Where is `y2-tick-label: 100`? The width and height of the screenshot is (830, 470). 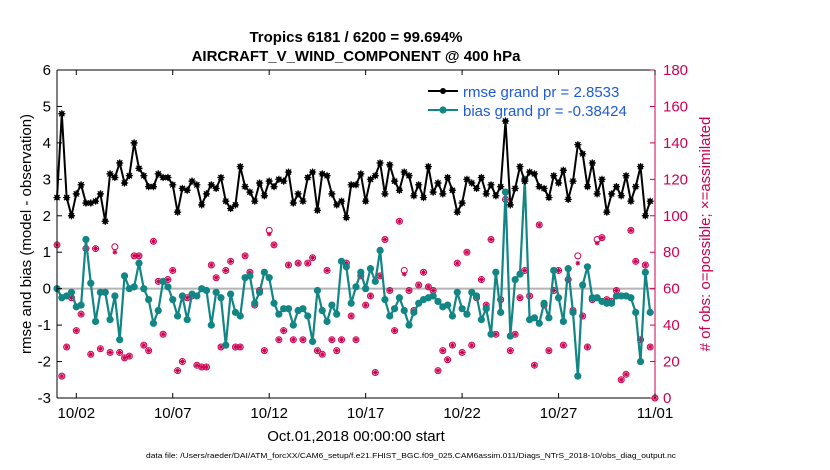 y2-tick-label: 100 is located at coordinates (675, 216).